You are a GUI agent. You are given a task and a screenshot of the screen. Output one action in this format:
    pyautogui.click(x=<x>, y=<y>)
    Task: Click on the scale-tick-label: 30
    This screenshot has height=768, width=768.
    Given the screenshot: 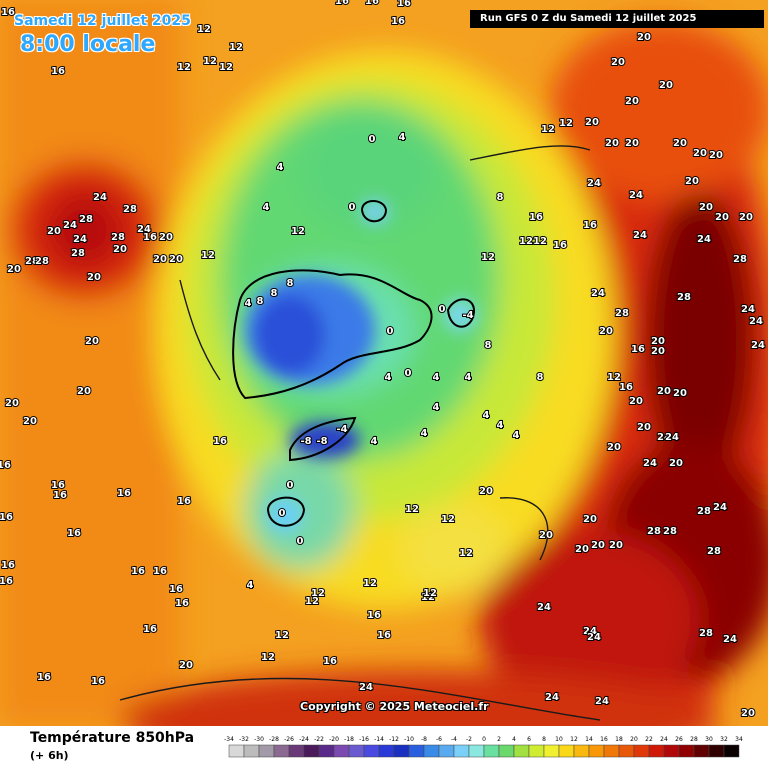 What is the action you would take?
    pyautogui.click(x=709, y=739)
    